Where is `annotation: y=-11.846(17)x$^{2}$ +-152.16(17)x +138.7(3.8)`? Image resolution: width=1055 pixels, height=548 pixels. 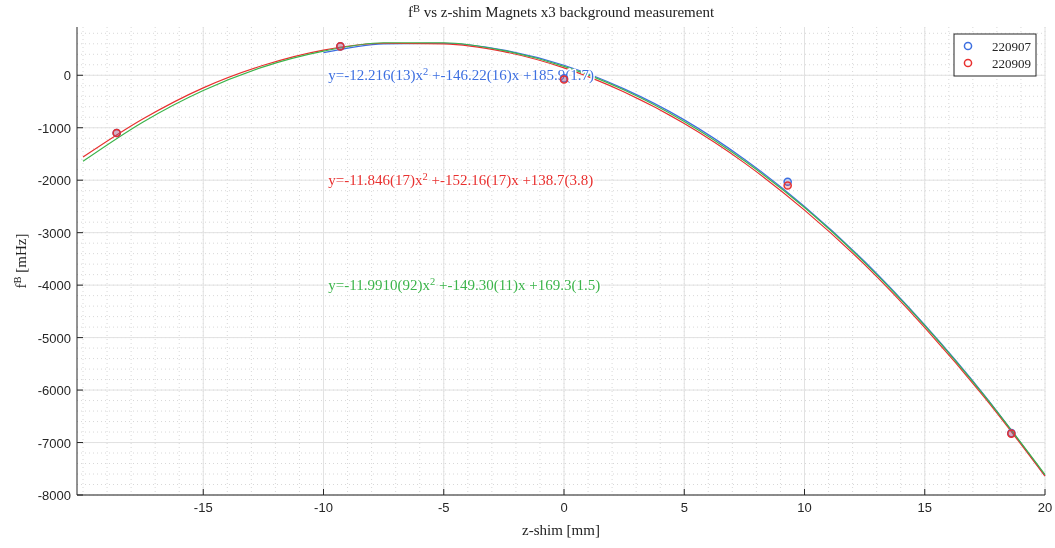
annotation: y=-11.846(17)x$^{2}$ +-152.16(17)x +138.7(3.8) is located at coordinates (461, 180).